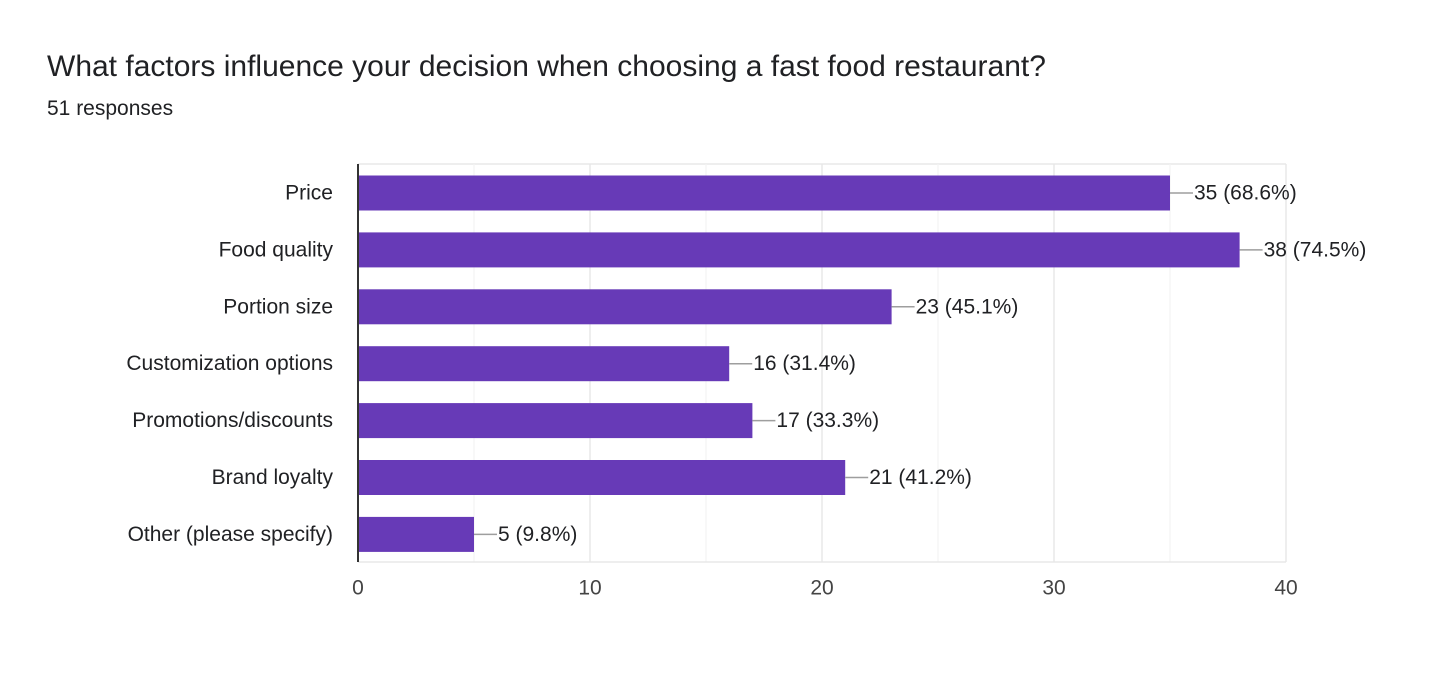  I want to click on data-label: 35 (68.6%), so click(1245, 193).